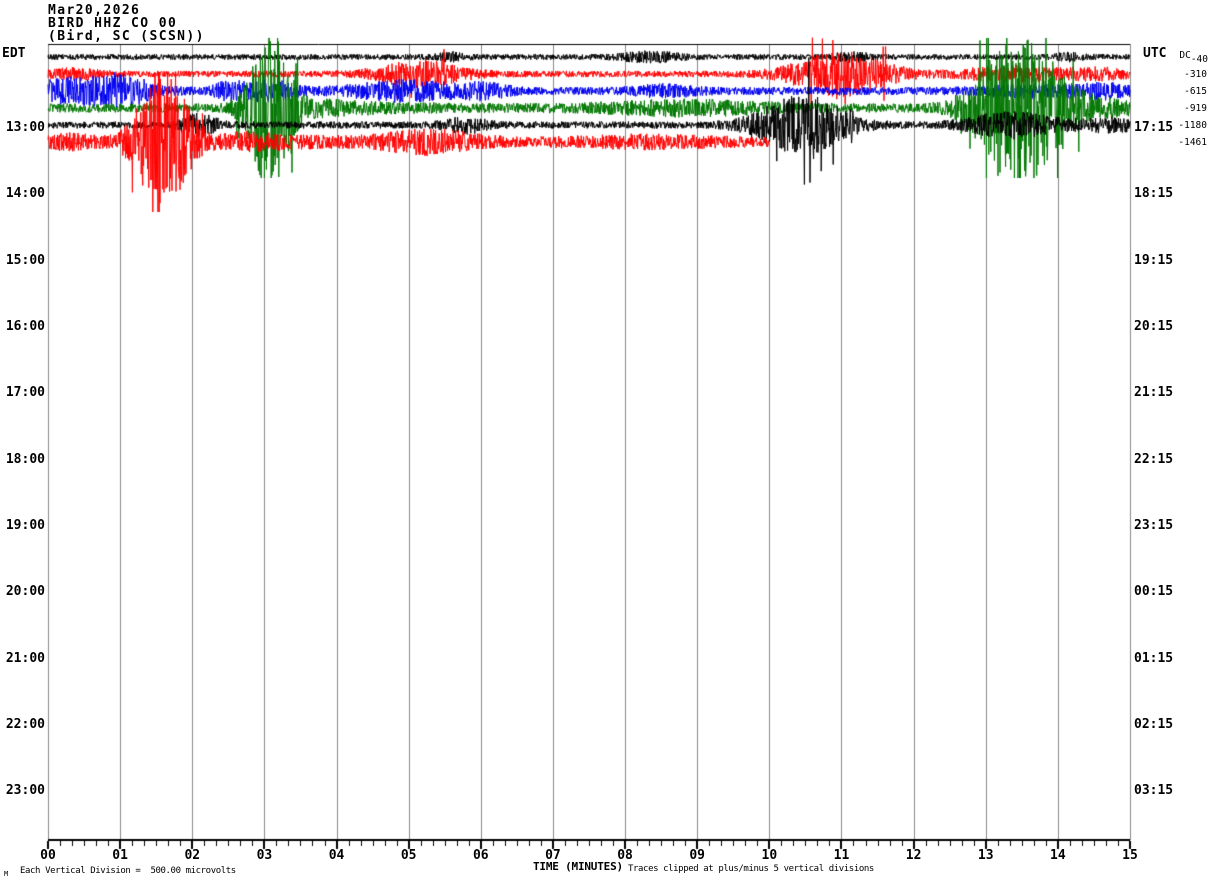  What do you see at coordinates (1154, 791) in the screenshot?
I see `utc-time-label: 03:15` at bounding box center [1154, 791].